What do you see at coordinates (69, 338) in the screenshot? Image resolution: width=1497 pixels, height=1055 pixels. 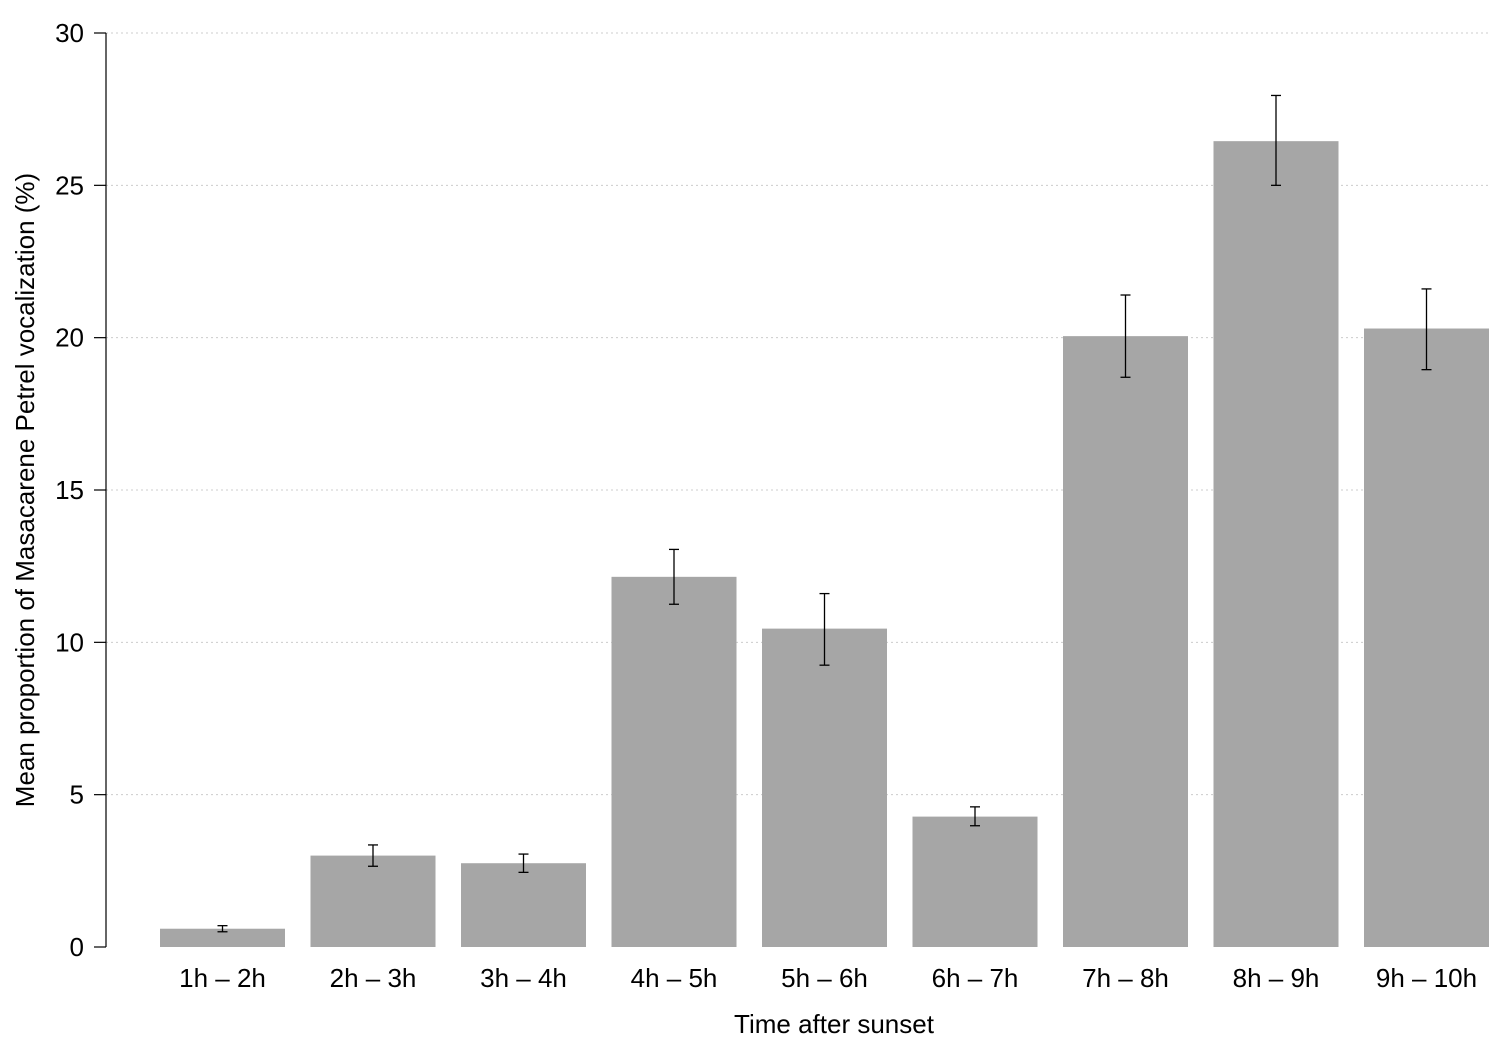 I see `y-tick-label: 20` at bounding box center [69, 338].